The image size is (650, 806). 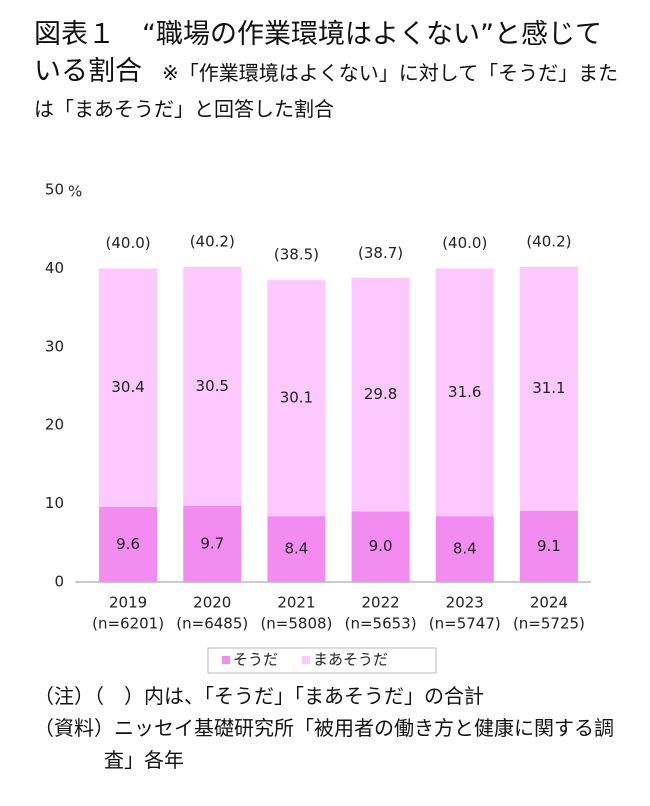 I want to click on value-label: 9.6, so click(x=128, y=544).